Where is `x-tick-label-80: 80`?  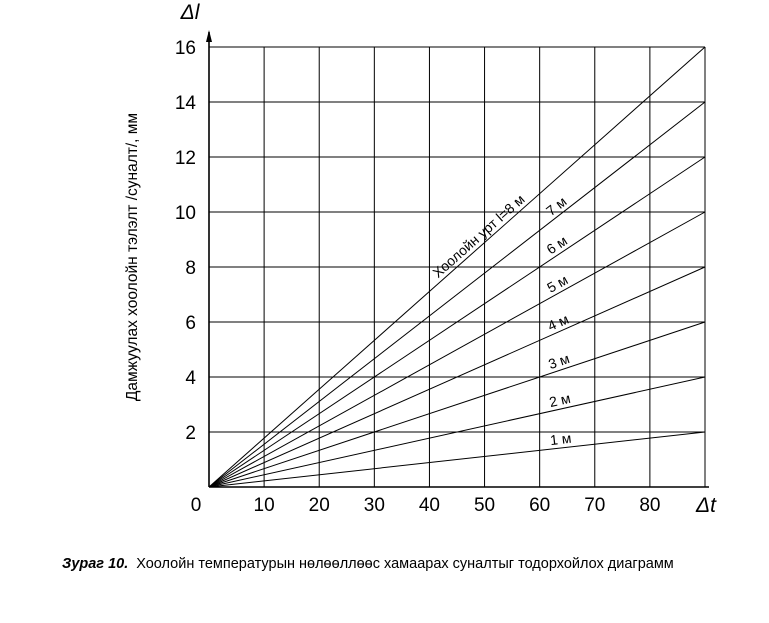 x-tick-label-80: 80 is located at coordinates (649, 505).